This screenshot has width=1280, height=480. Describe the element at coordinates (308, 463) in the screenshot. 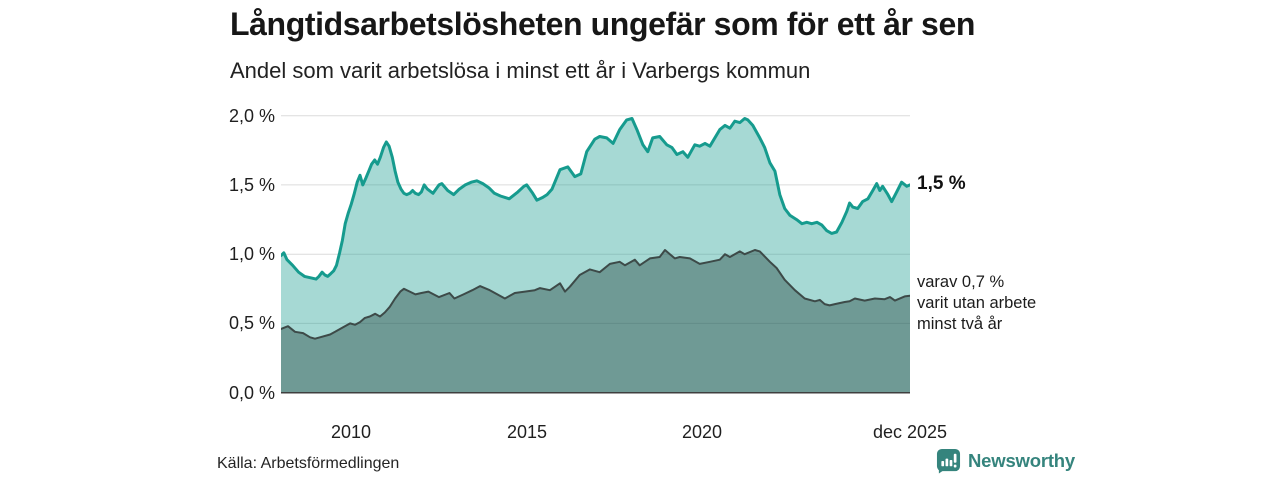

I see `source-note: Källa: Arbetsförmedlingen` at that location.